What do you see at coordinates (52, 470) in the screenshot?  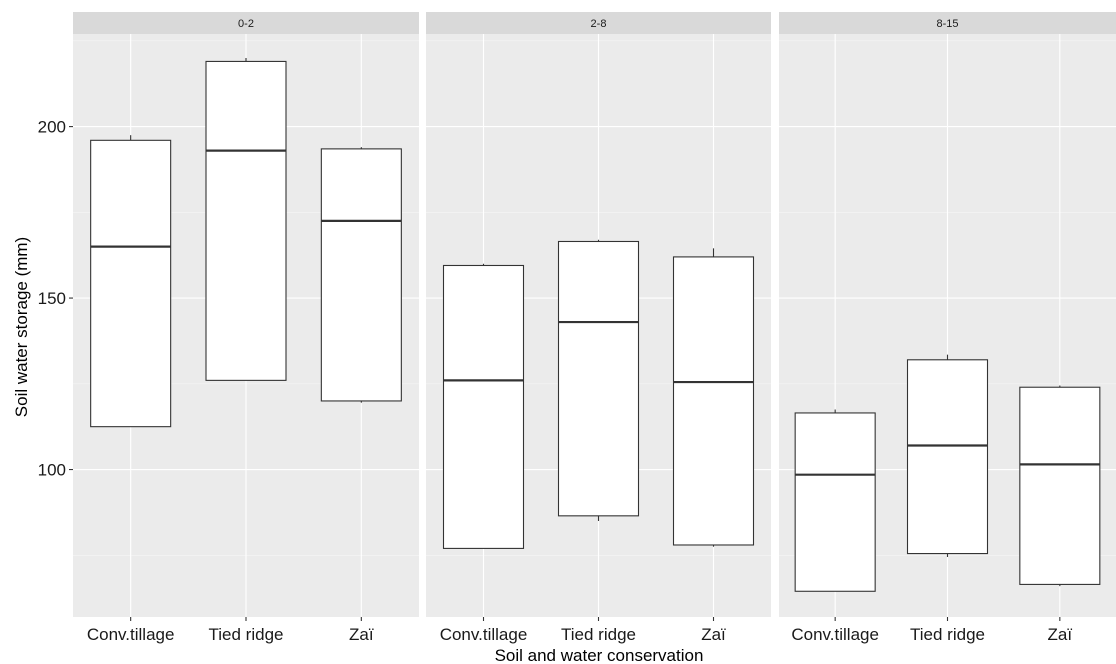 I see `y-tick-label: 100` at bounding box center [52, 470].